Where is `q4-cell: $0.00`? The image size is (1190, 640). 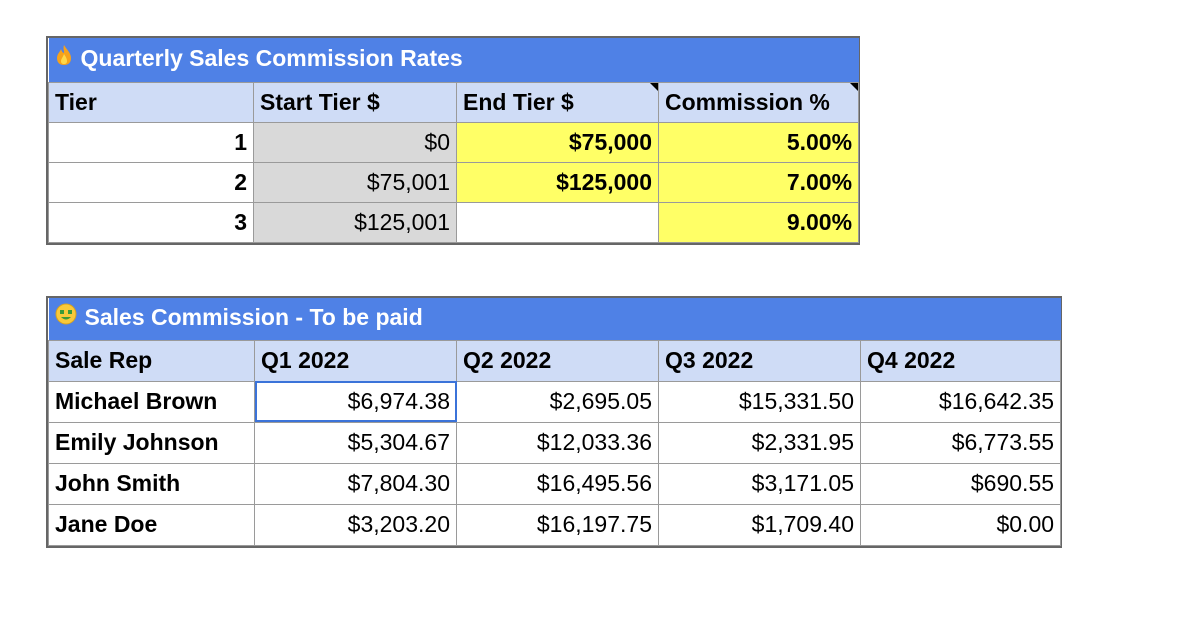
q4-cell: $0.00 is located at coordinates (960, 524).